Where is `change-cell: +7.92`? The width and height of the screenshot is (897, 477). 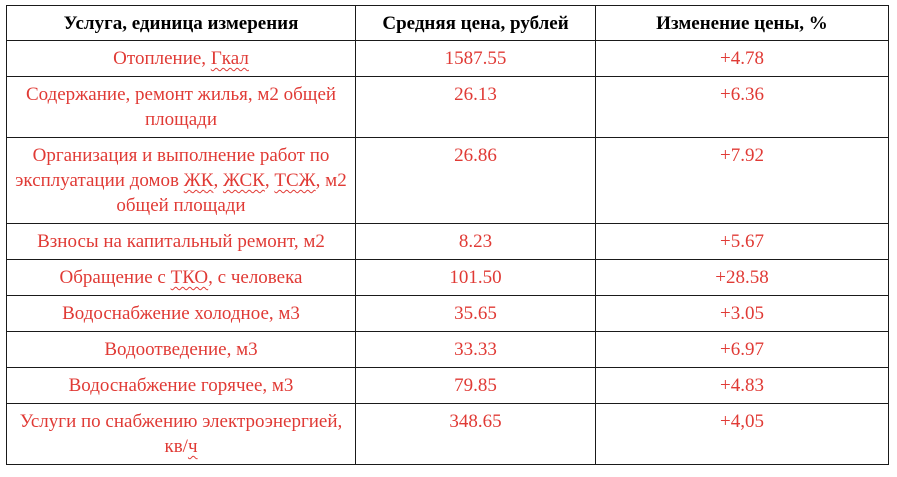 change-cell: +7.92 is located at coordinates (742, 180).